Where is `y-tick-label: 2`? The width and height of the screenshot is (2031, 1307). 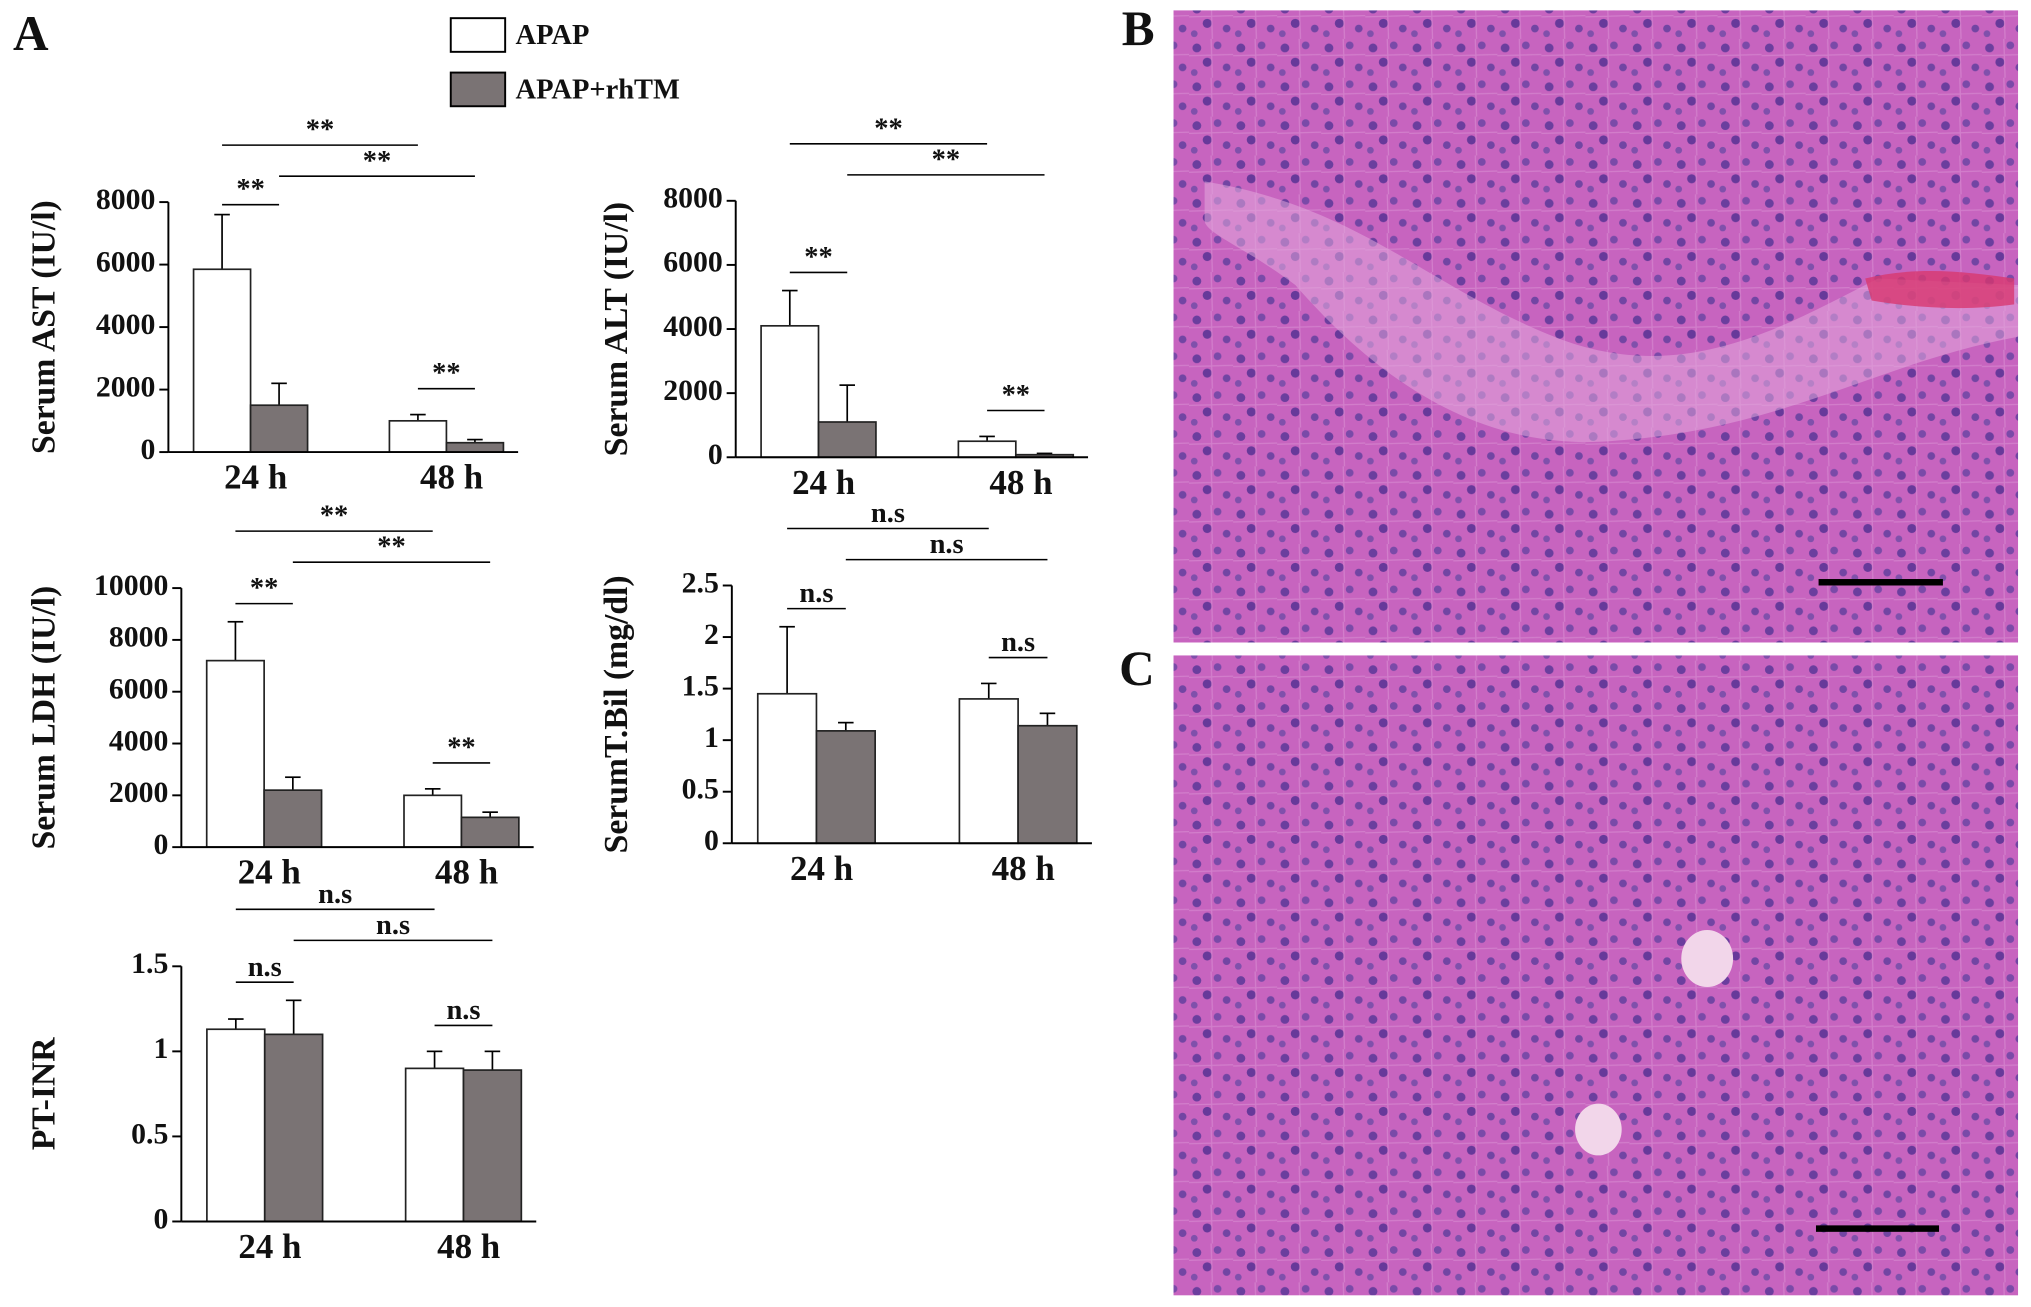
y-tick-label: 2 is located at coordinates (711, 634).